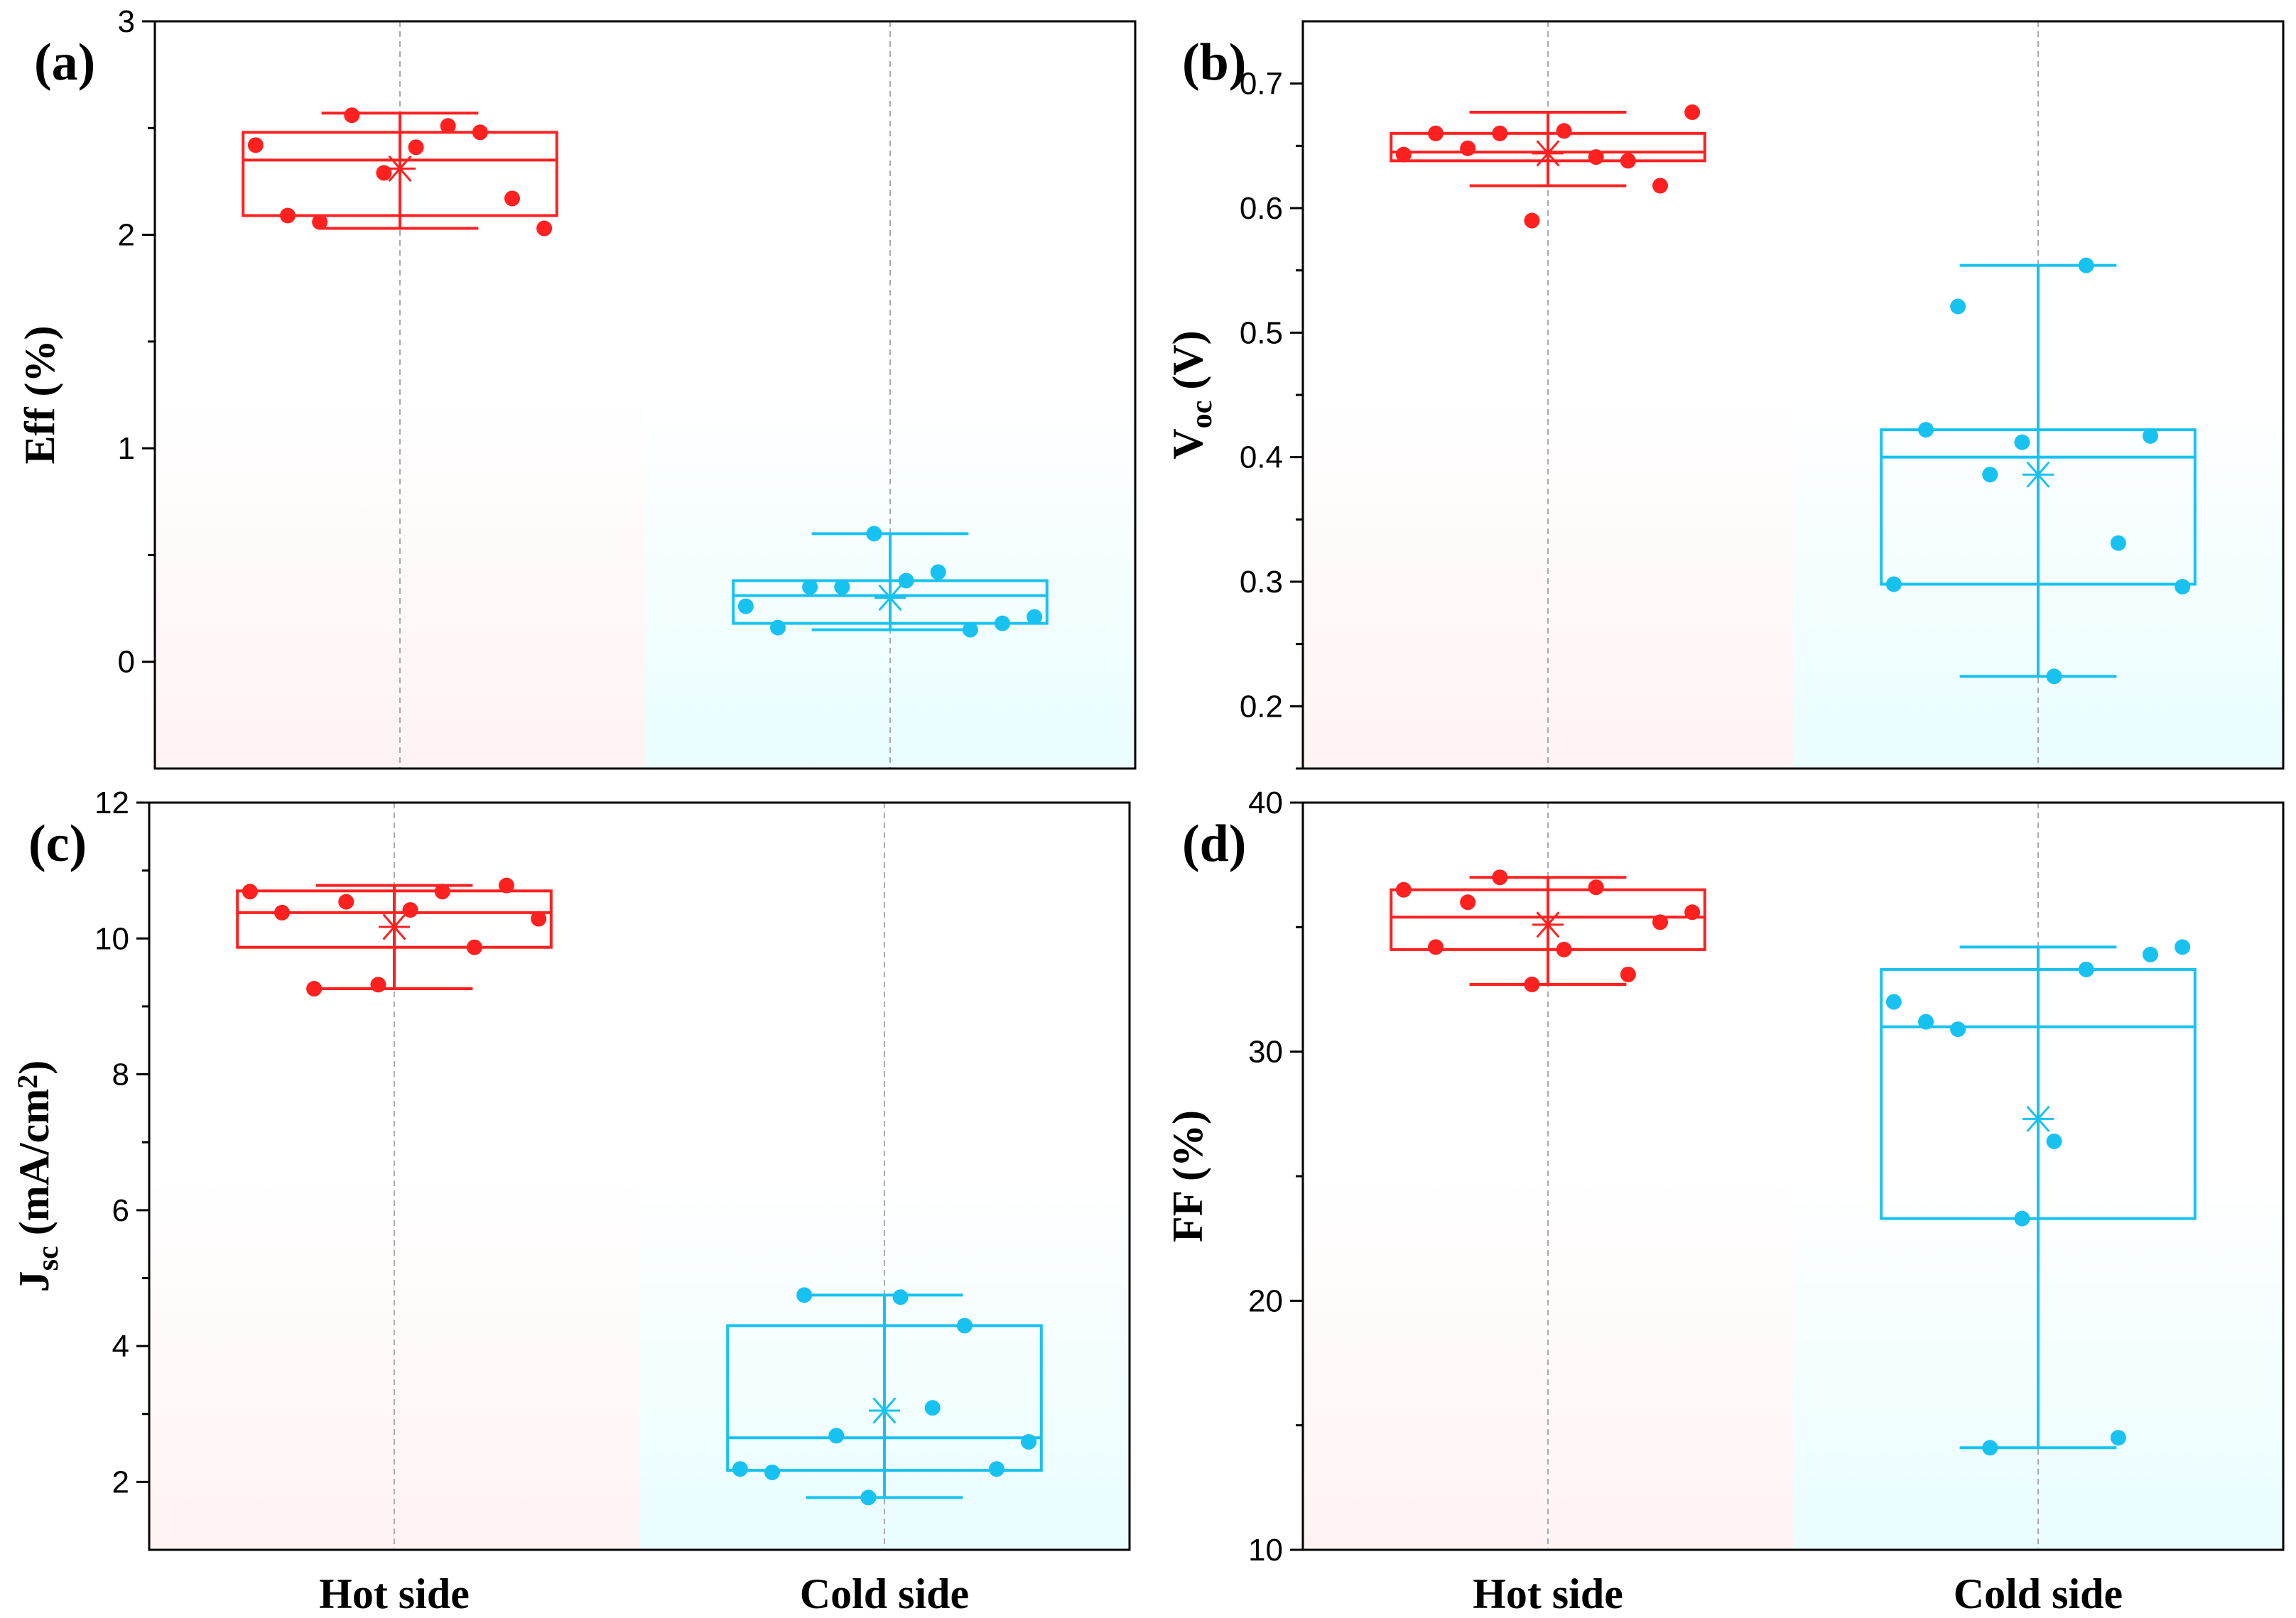 The image size is (2296, 1618). What do you see at coordinates (1261, 208) in the screenshot?
I see `y-tick-label: 0.6` at bounding box center [1261, 208].